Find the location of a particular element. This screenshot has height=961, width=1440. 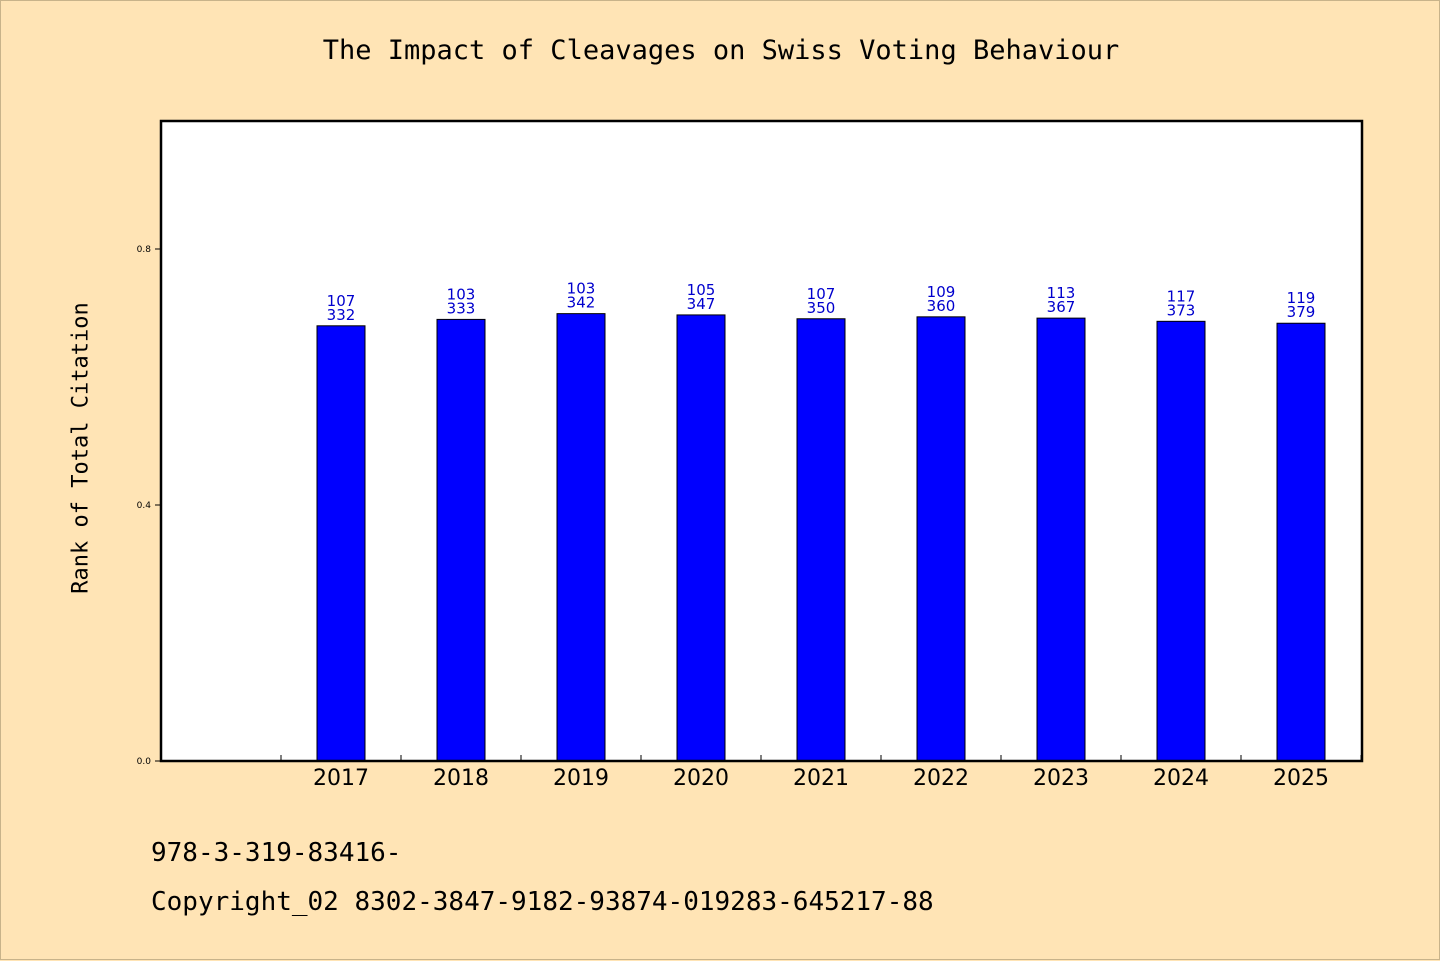

data-label-top-2023: 113 is located at coordinates (1061, 293).